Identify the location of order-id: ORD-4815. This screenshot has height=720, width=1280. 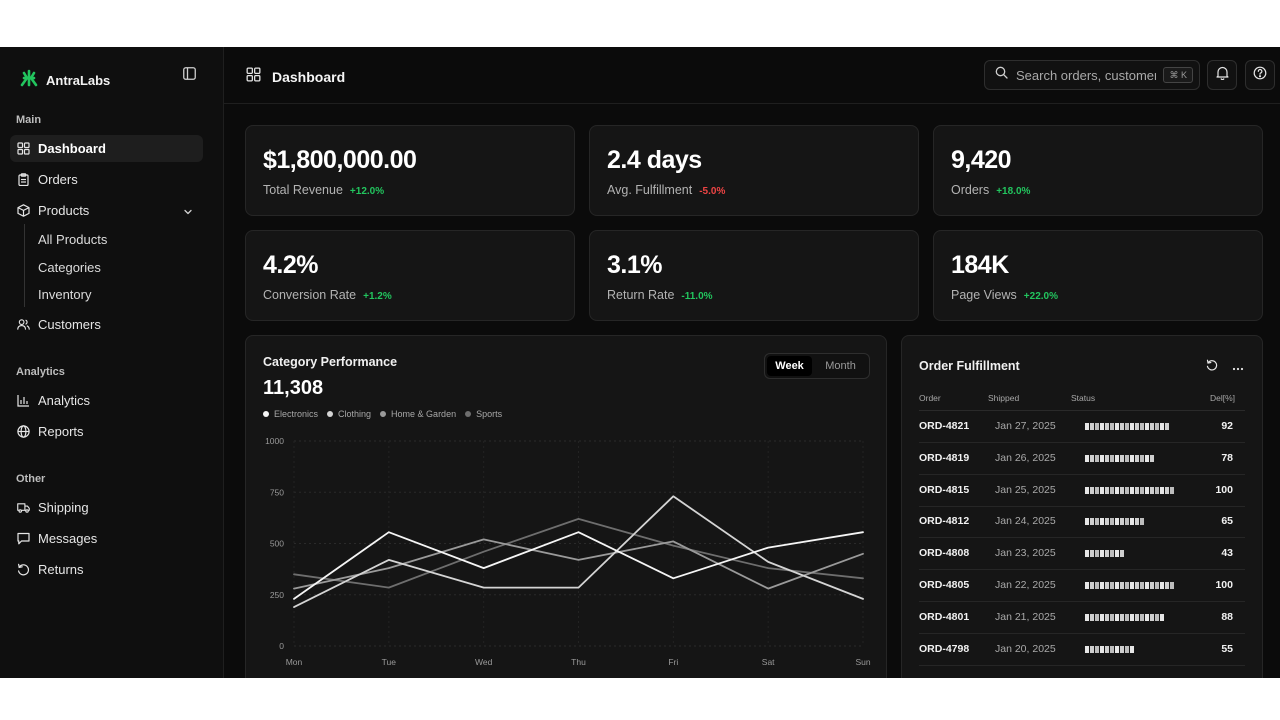
(944, 489).